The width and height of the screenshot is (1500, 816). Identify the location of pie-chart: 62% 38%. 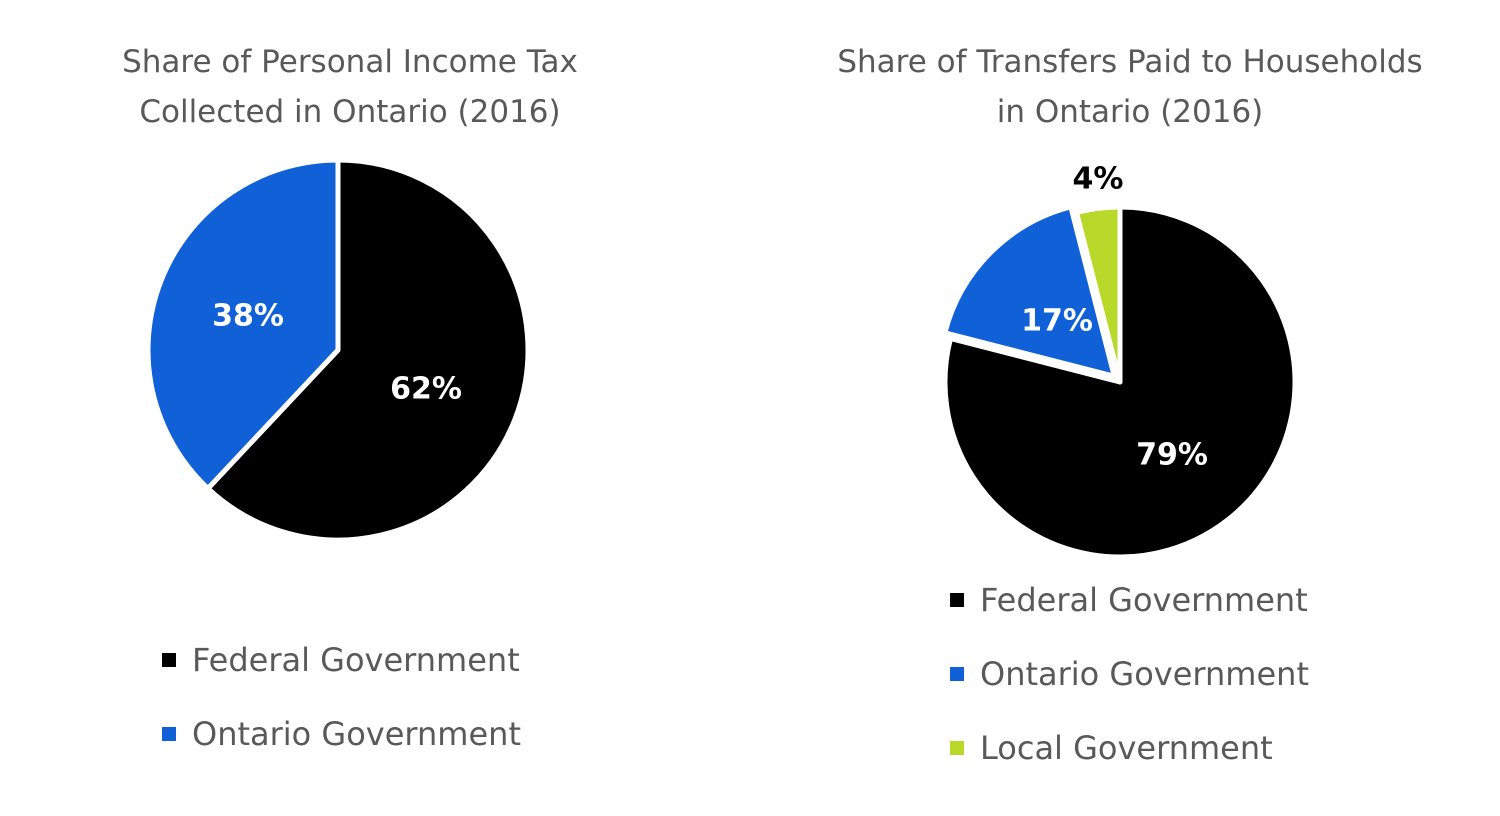
(338, 350).